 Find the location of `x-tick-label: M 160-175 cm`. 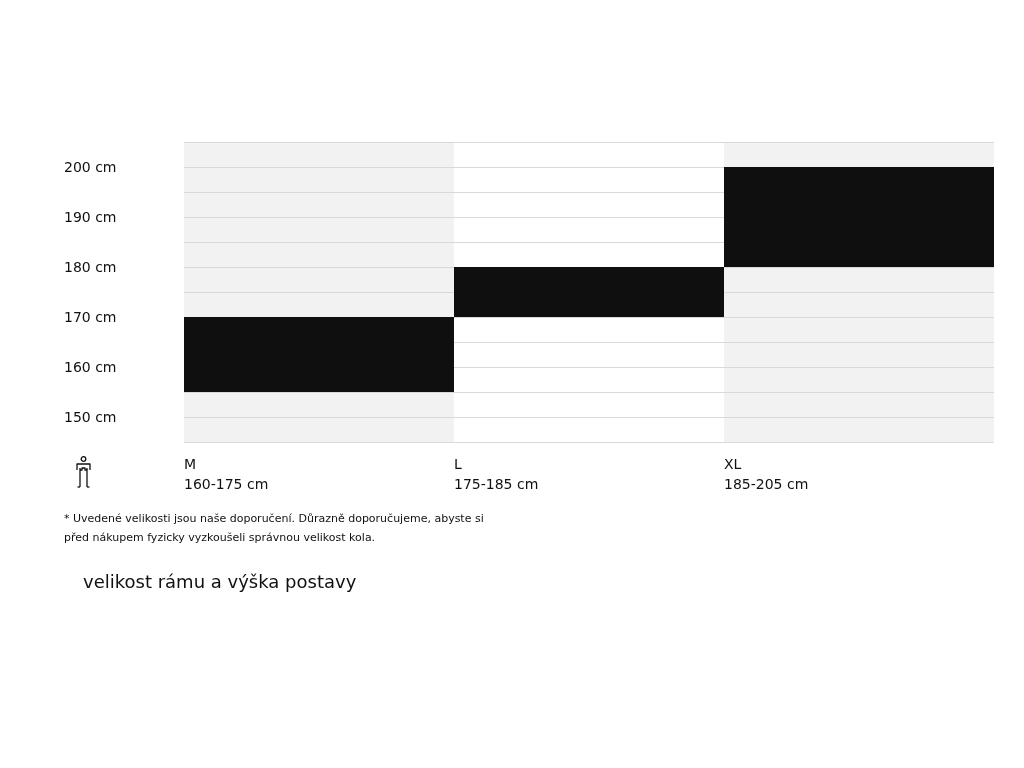

x-tick-label: M 160-175 cm is located at coordinates (226, 474).